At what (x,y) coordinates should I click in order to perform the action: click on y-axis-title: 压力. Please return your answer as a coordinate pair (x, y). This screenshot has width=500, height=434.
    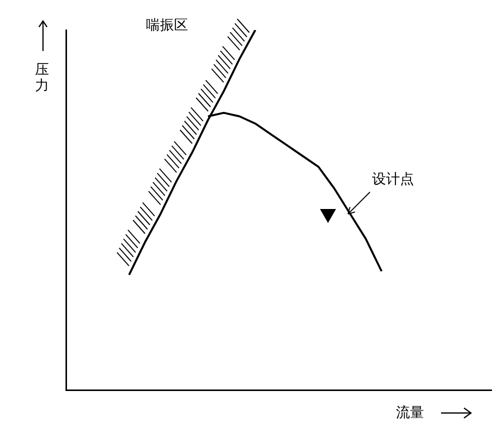
    Looking at the image, I should click on (42, 78).